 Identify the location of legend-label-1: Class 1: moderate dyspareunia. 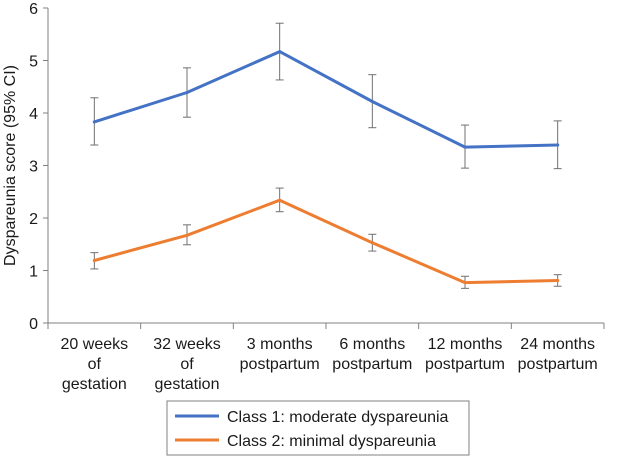
(338, 417).